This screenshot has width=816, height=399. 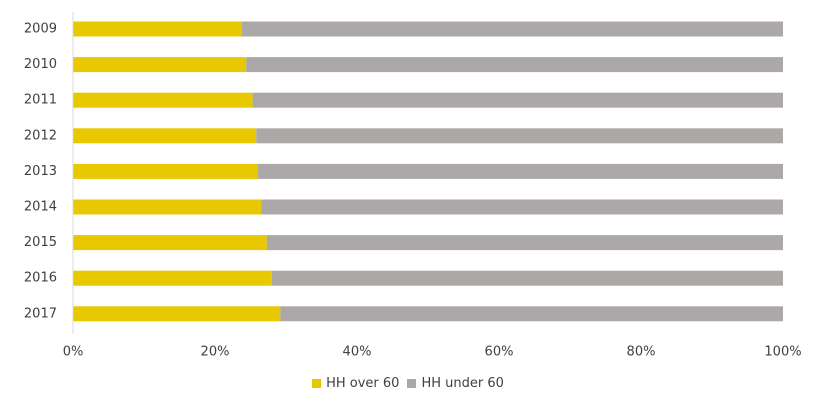 I want to click on x-tick-label-4: 80%, so click(x=641, y=352).